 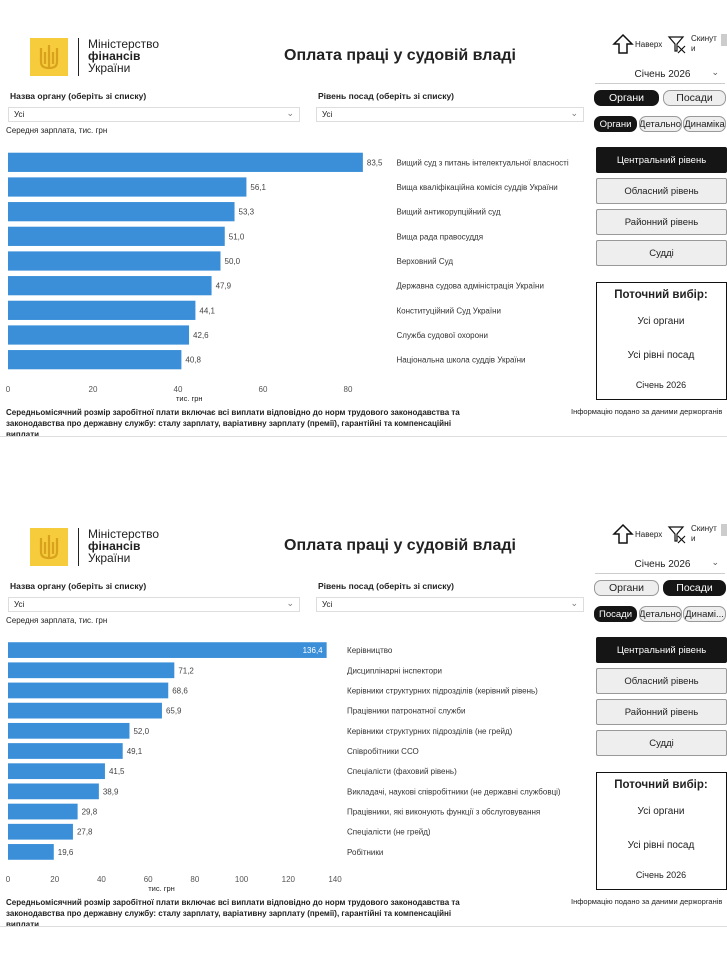 I want to click on arrow-shape, so click(x=623, y=43).